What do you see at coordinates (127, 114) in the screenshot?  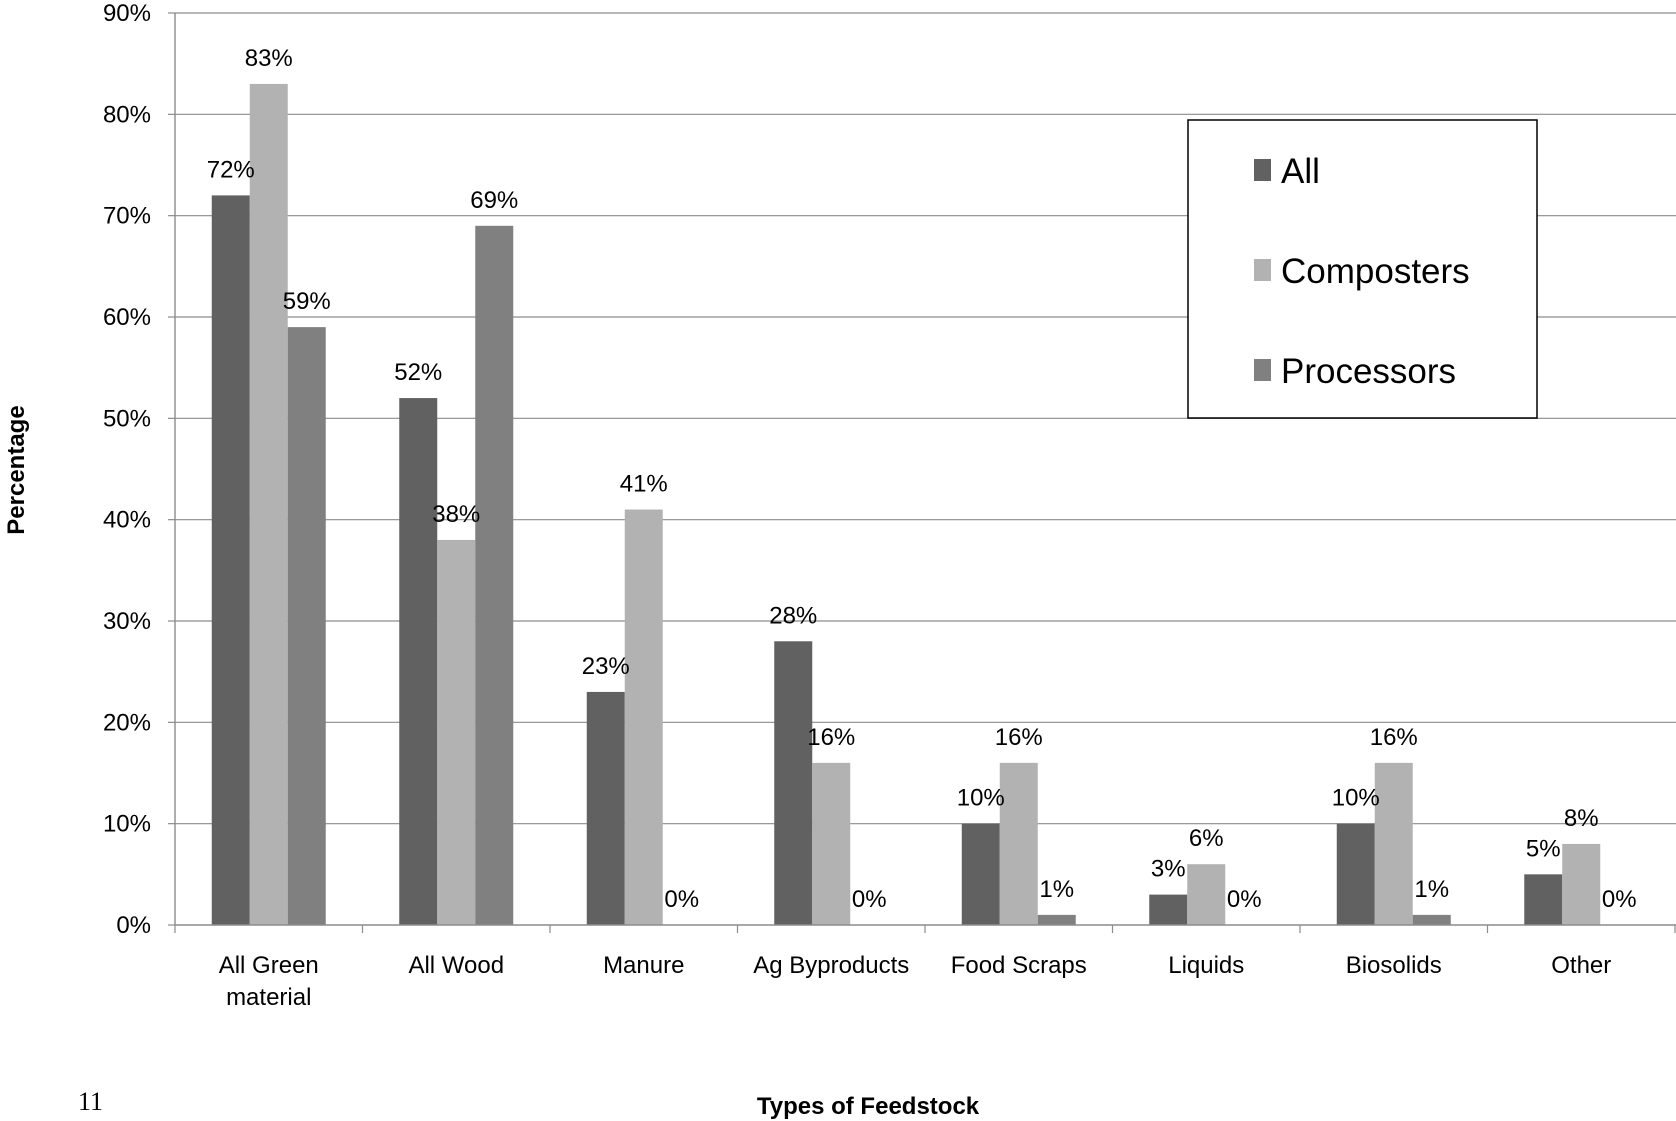 I see `y-tick-label: 80%` at bounding box center [127, 114].